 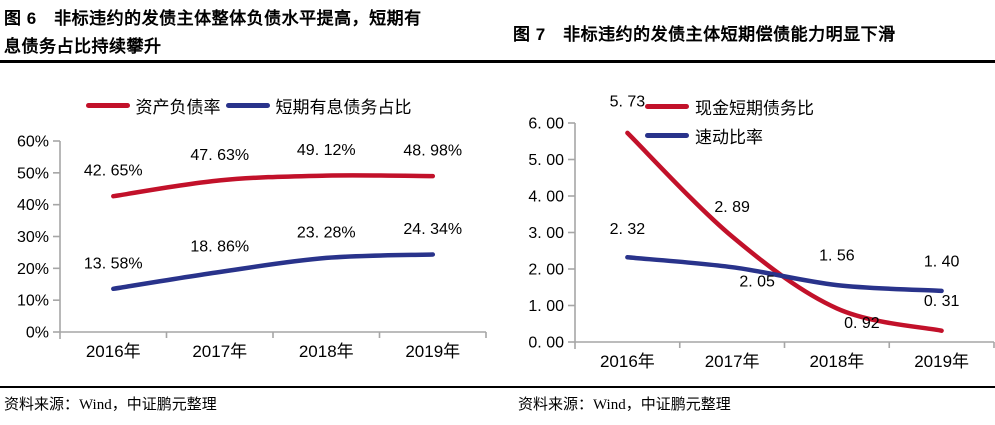 I want to click on data-label: 2. 89, so click(x=732, y=207).